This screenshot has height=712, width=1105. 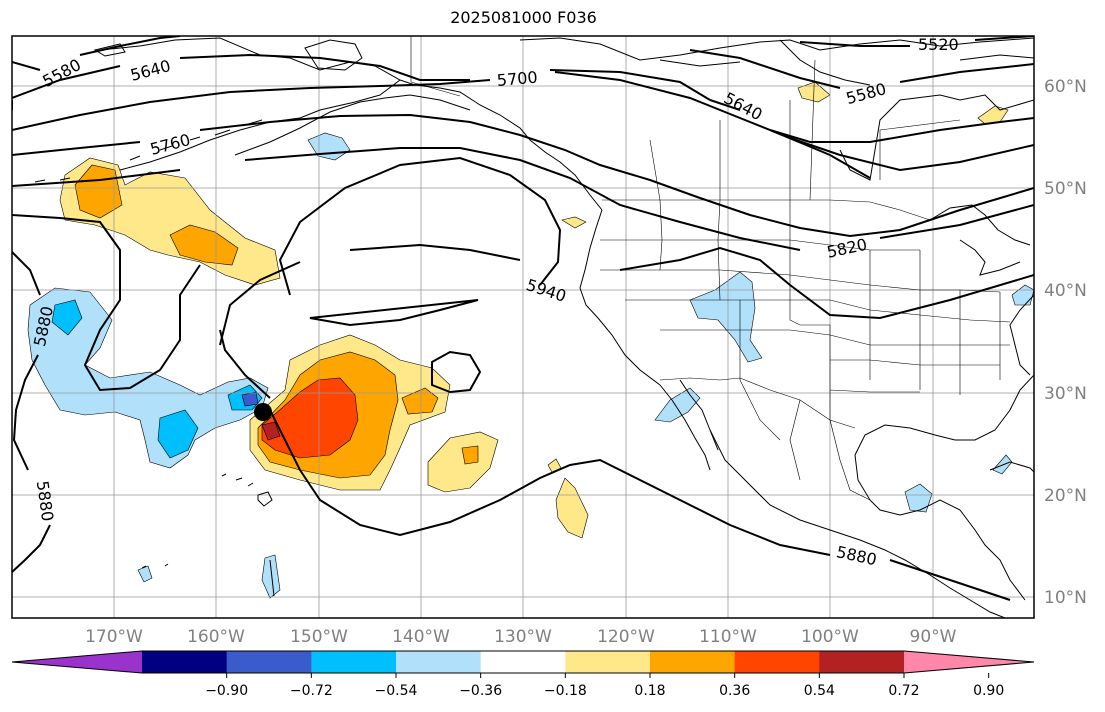 I want to click on colorbar-tick-label: −0.18, so click(x=565, y=691).